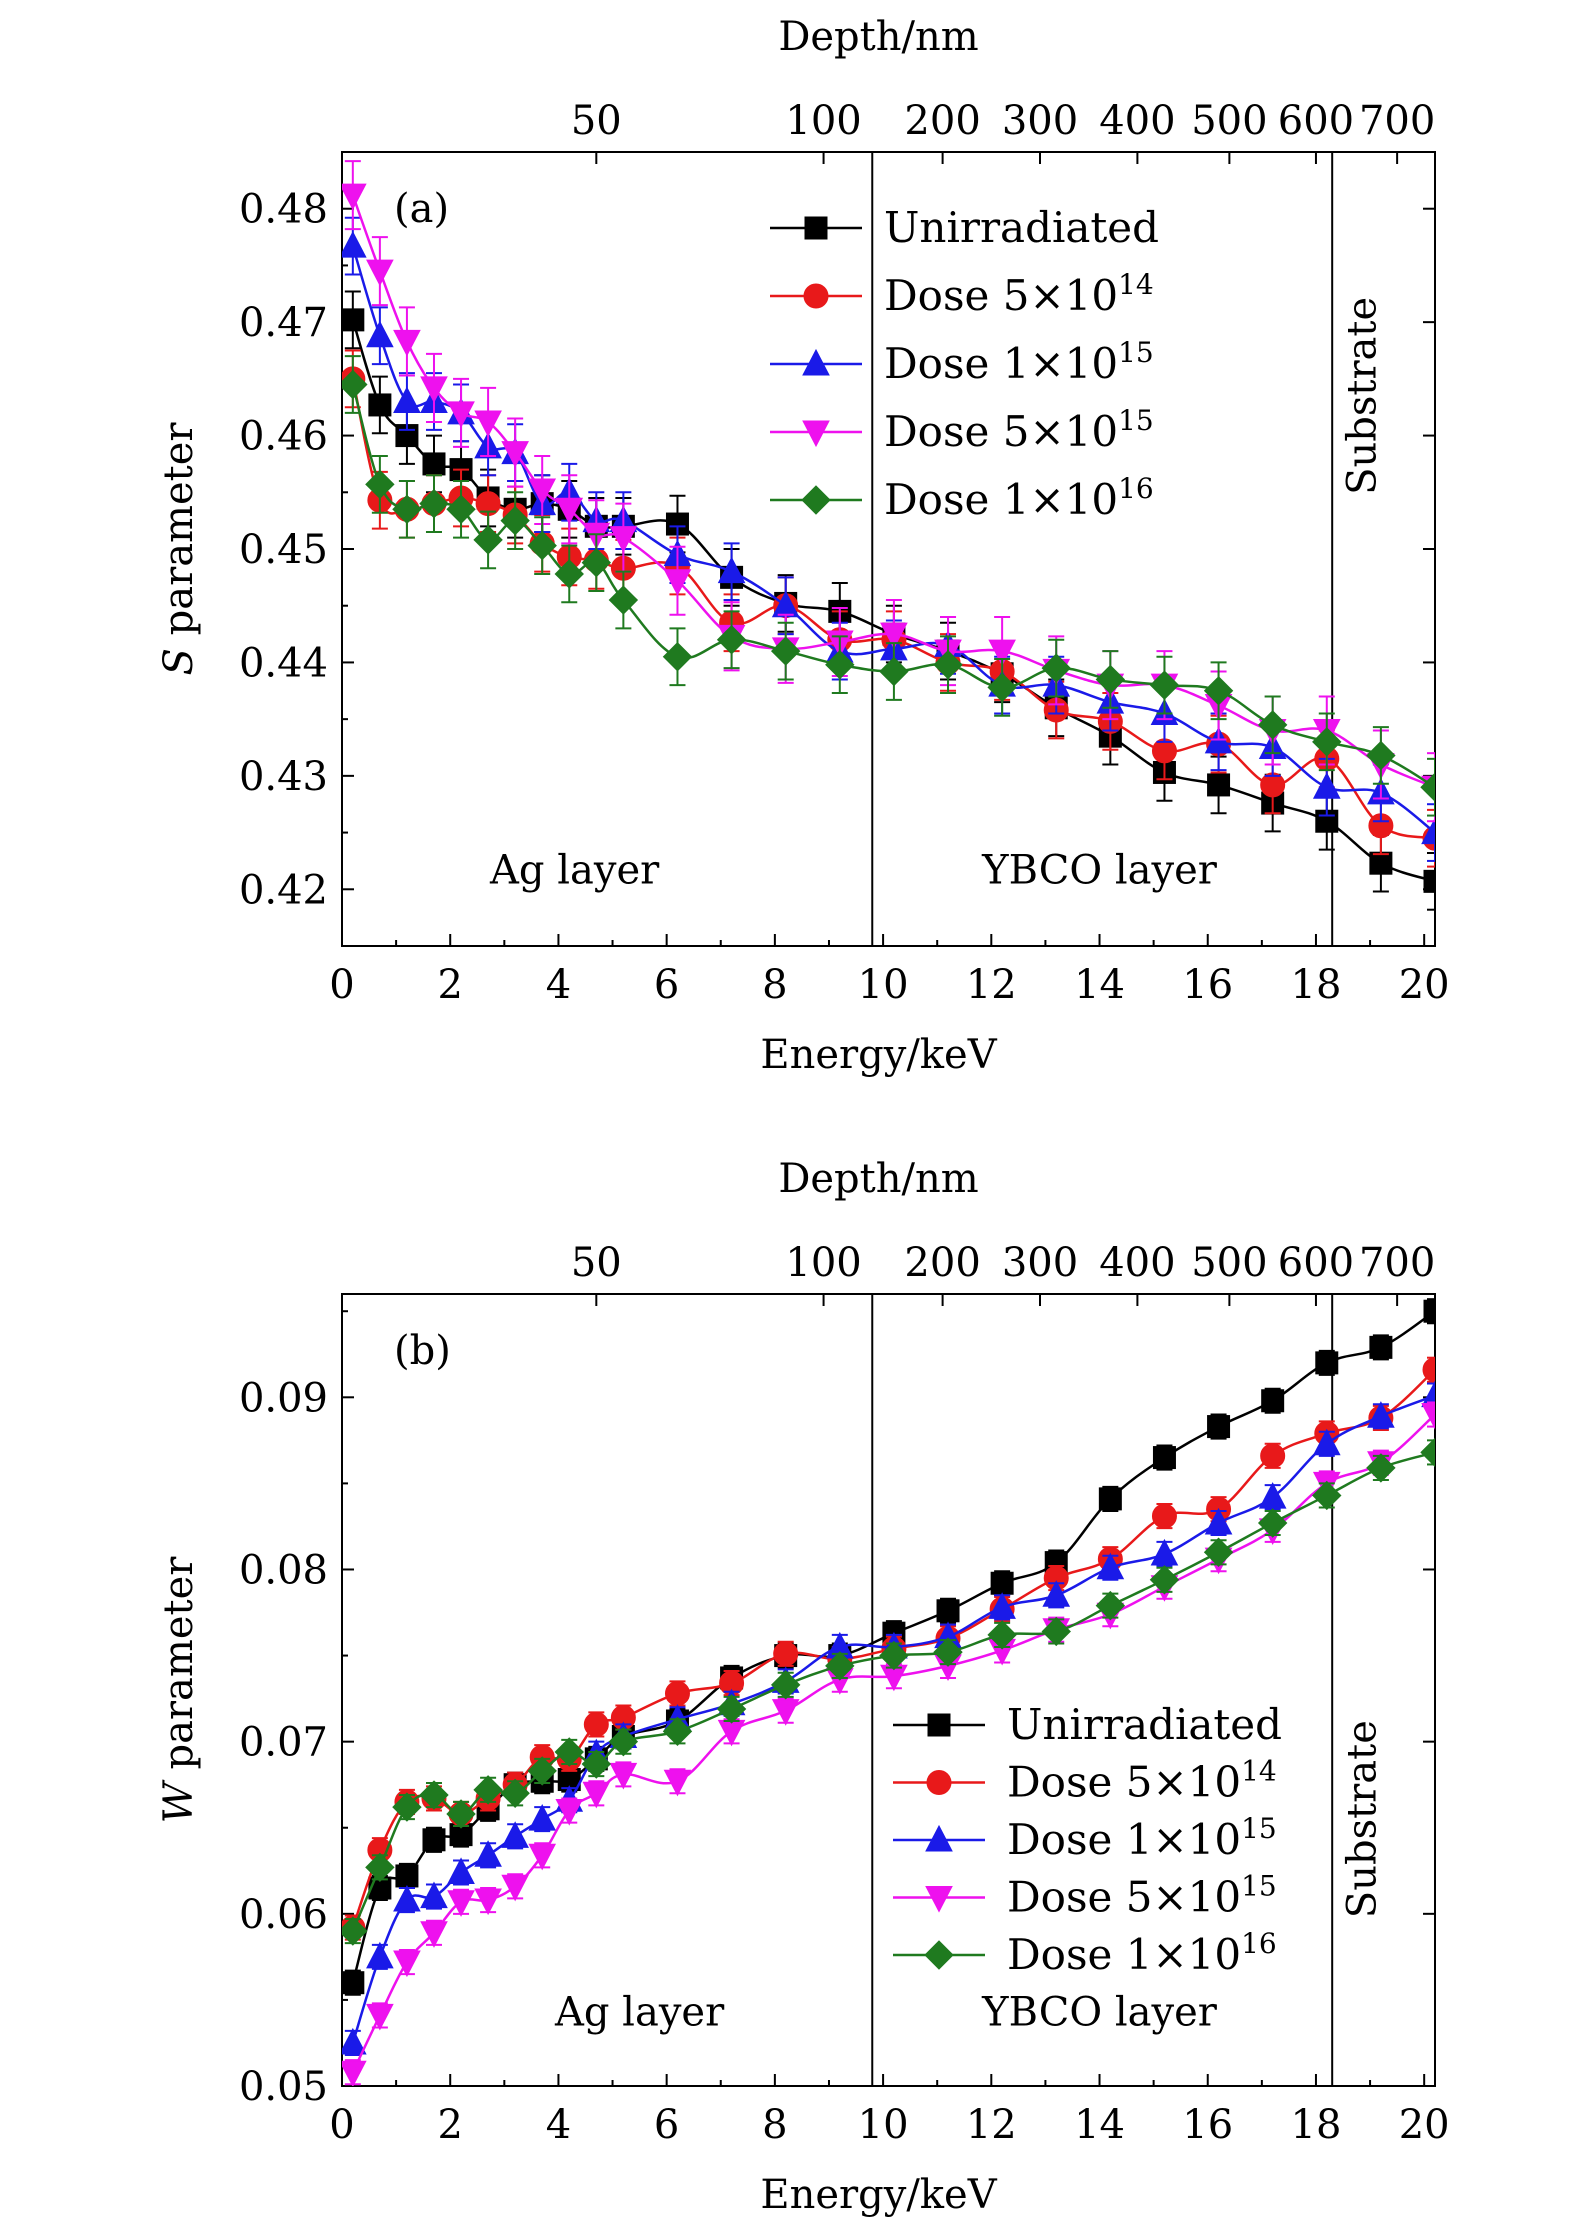 Image resolution: width=1575 pixels, height=2224 pixels. I want to click on panel-label: (b), so click(422, 1351).